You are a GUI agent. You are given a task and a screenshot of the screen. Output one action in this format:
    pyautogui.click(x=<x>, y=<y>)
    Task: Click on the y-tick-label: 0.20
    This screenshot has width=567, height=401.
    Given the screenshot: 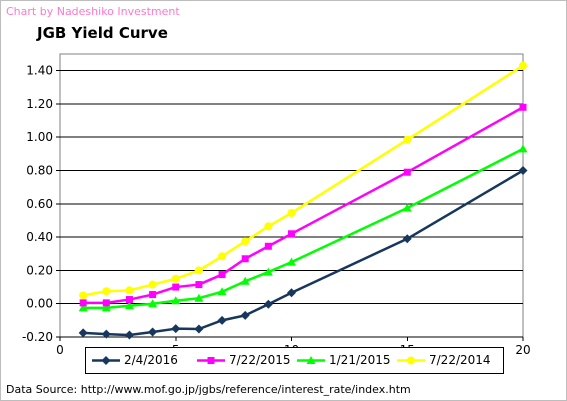 What is the action you would take?
    pyautogui.click(x=39, y=270)
    